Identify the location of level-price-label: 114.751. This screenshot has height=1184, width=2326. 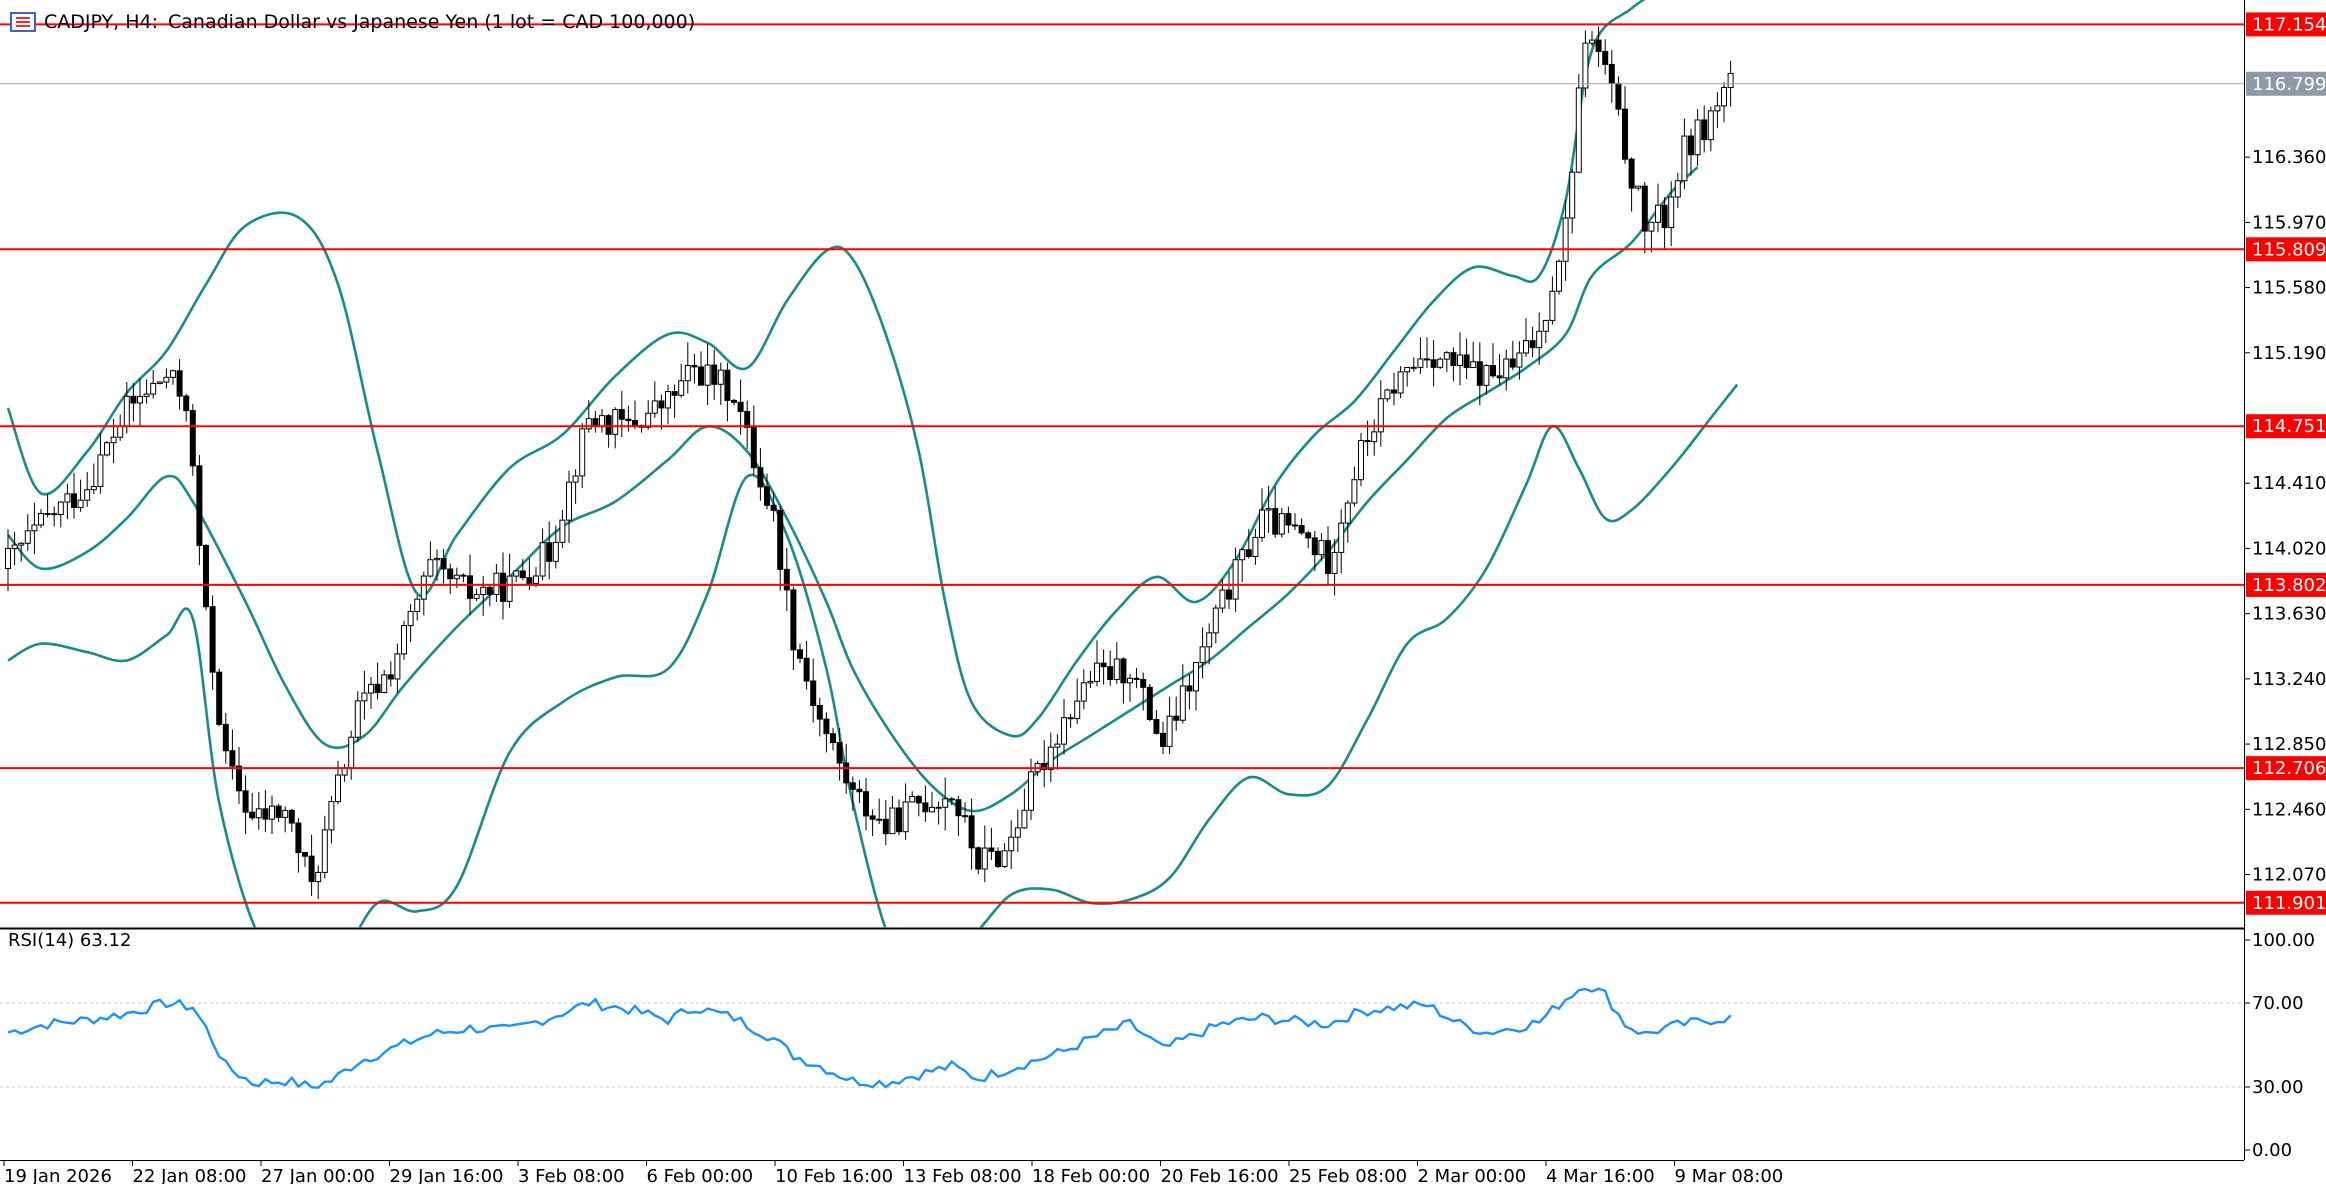
(2289, 426).